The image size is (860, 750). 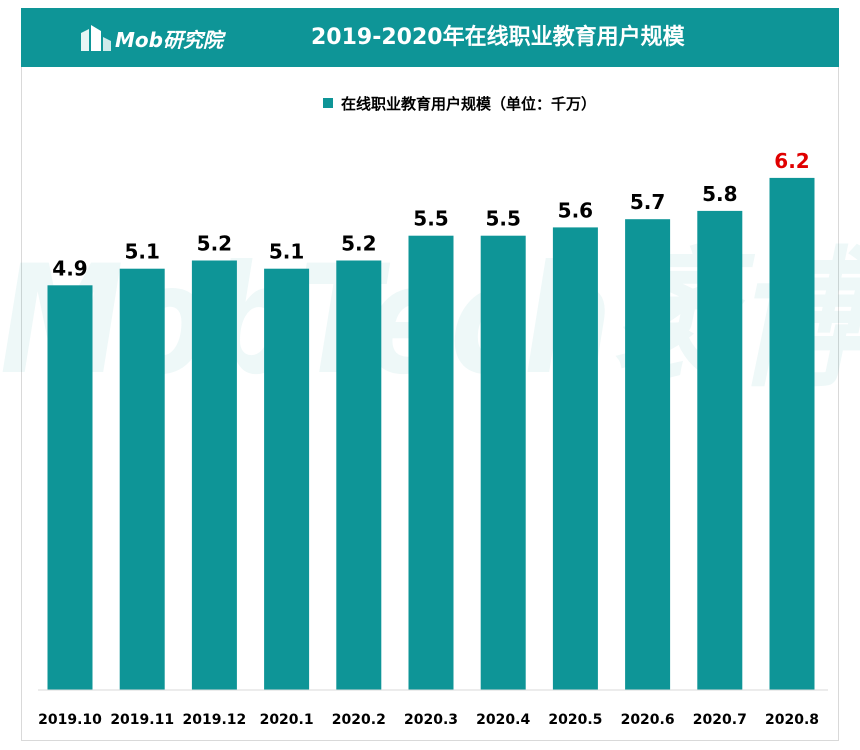 I want to click on x-tick-label-2020.1: 2020.1, so click(x=287, y=720).